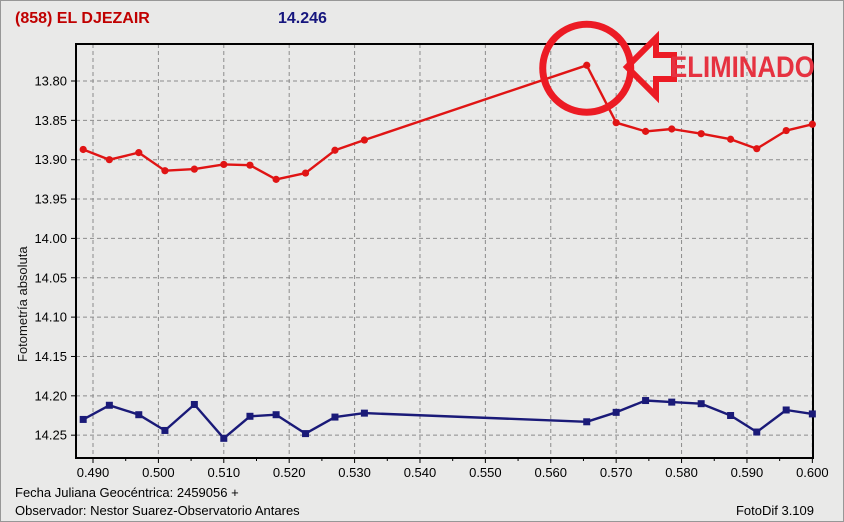  What do you see at coordinates (50, 199) in the screenshot?
I see `y-tick-label: 13.95` at bounding box center [50, 199].